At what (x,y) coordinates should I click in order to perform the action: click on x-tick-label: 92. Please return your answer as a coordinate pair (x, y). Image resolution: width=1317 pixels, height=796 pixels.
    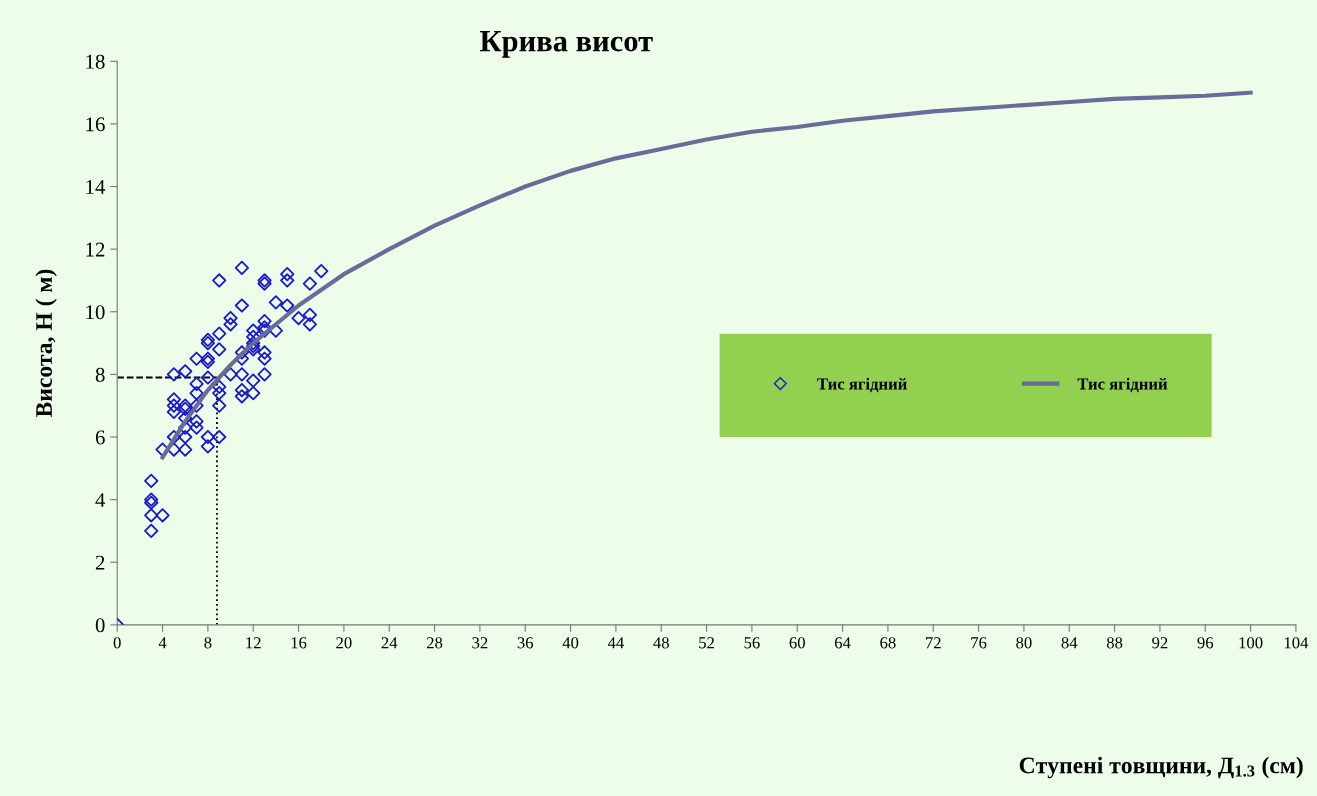
    Looking at the image, I should click on (1160, 643).